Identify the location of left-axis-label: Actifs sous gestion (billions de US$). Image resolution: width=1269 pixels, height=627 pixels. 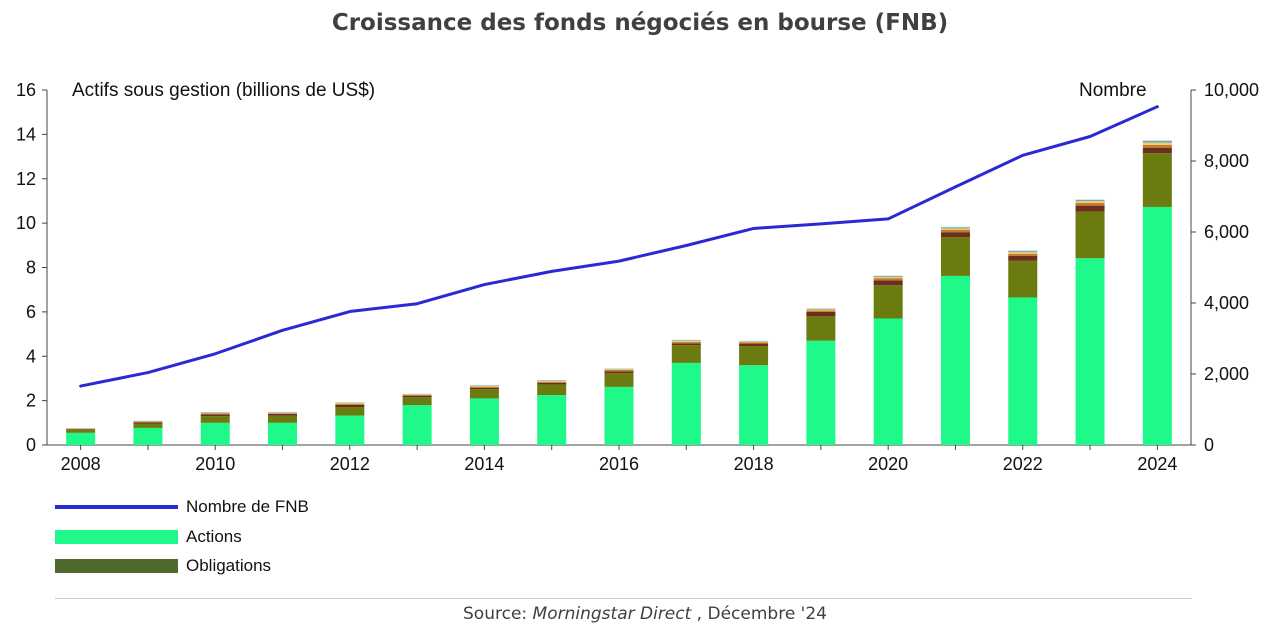
(223, 90).